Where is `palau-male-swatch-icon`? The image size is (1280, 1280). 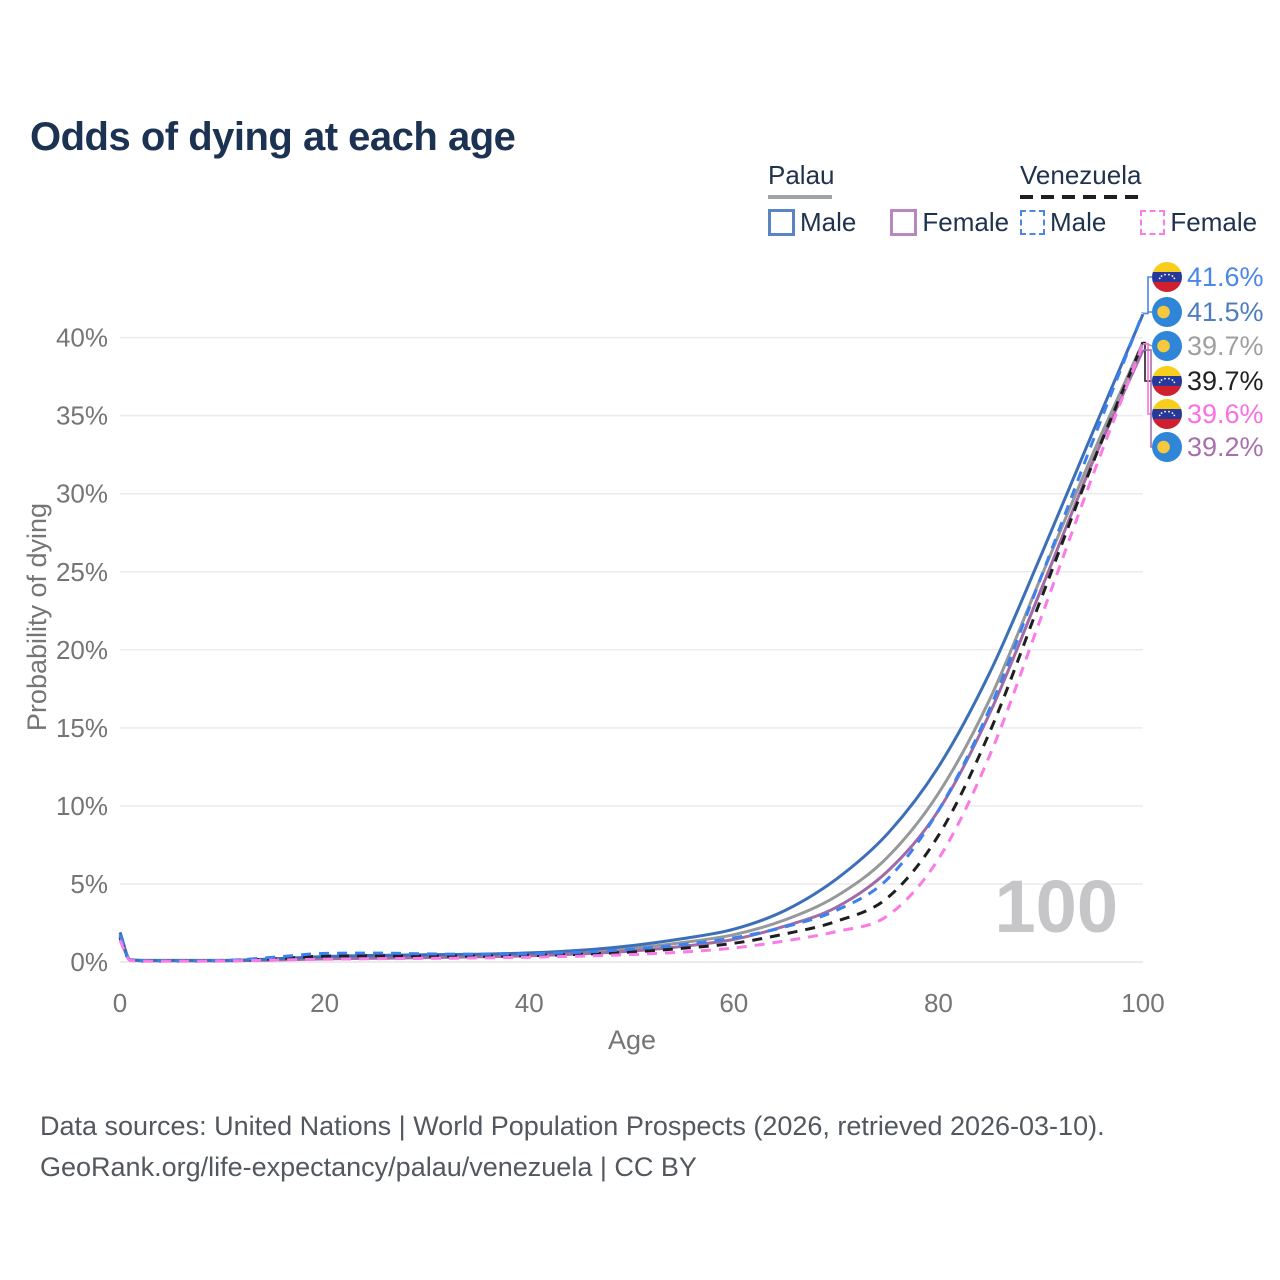
palau-male-swatch-icon is located at coordinates (781, 222).